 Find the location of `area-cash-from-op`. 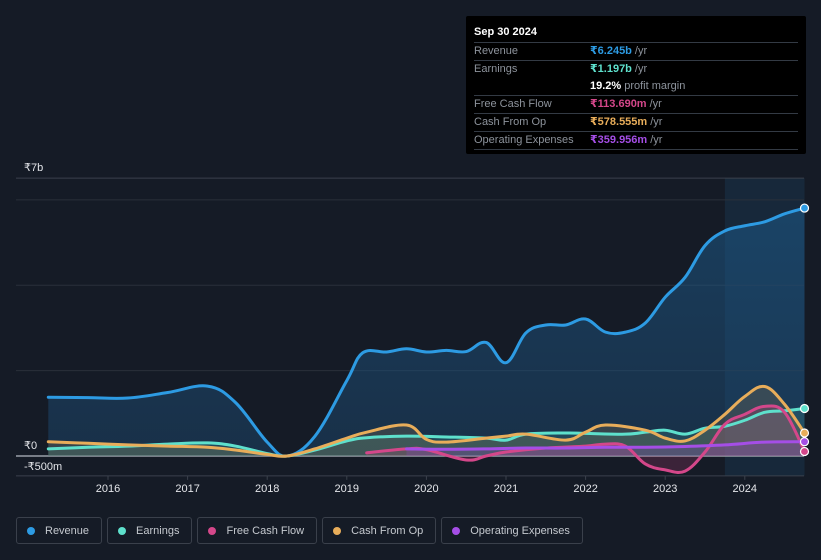

area-cash-from-op is located at coordinates (426, 421).